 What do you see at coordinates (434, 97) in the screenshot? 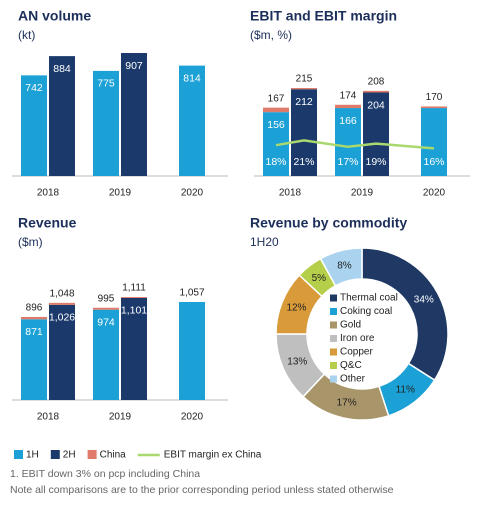
I see `total-label: 170` at bounding box center [434, 97].